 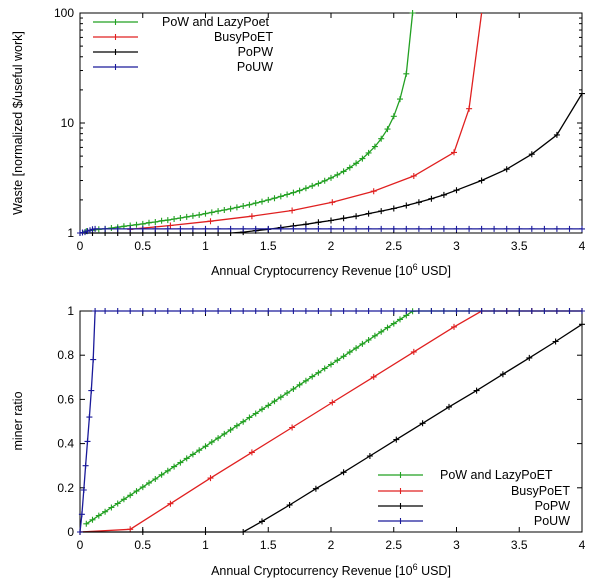 I want to click on miner-ratio-y-tick-label: 0.2, so click(x=65, y=488).